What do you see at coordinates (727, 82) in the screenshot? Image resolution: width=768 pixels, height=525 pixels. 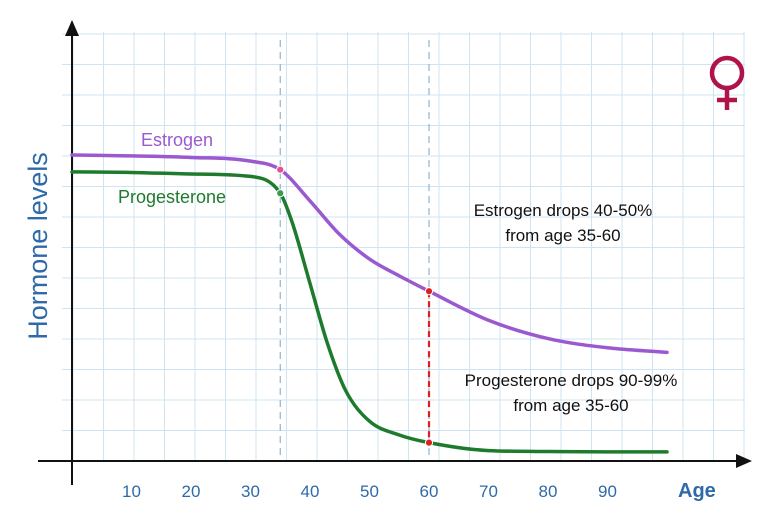 I see `female-symbol-icon` at bounding box center [727, 82].